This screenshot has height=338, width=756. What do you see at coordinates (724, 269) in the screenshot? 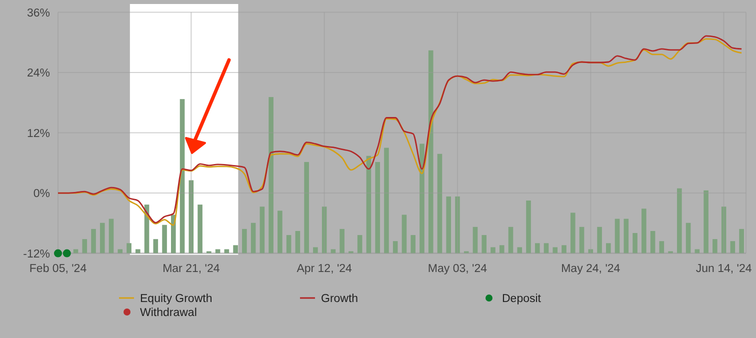
I see `x-tick-label: Jun 14, '24` at bounding box center [724, 269].